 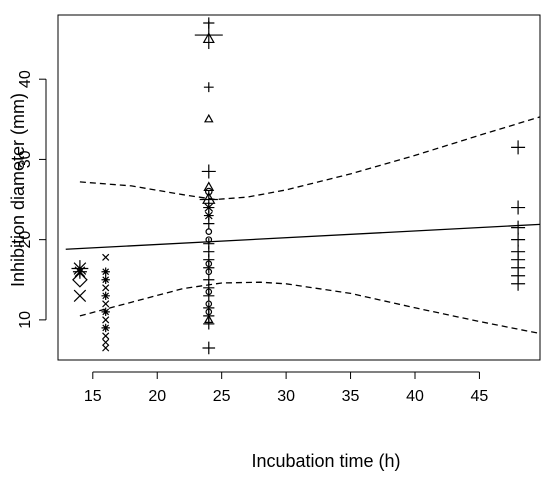 I want to click on x-tick-label: 20, so click(x=157, y=396).